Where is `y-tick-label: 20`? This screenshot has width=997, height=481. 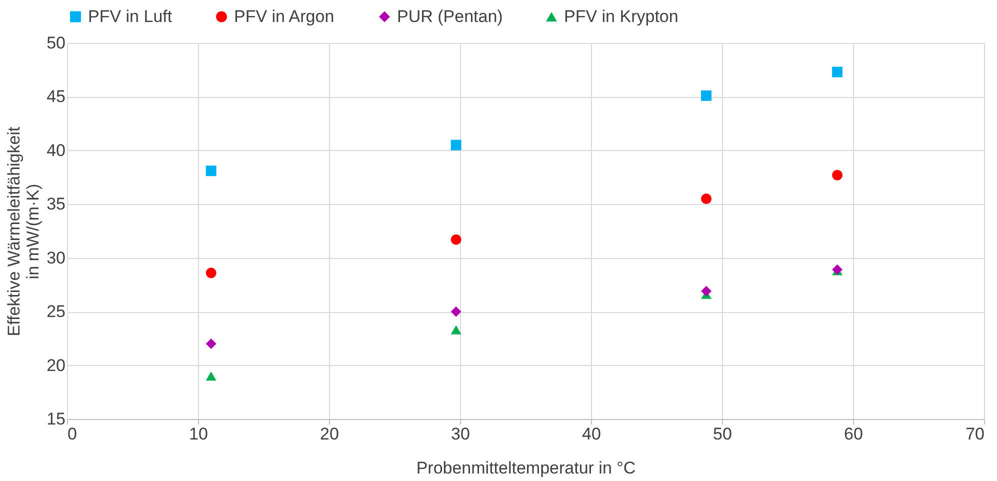 y-tick-label: 20 is located at coordinates (56, 365).